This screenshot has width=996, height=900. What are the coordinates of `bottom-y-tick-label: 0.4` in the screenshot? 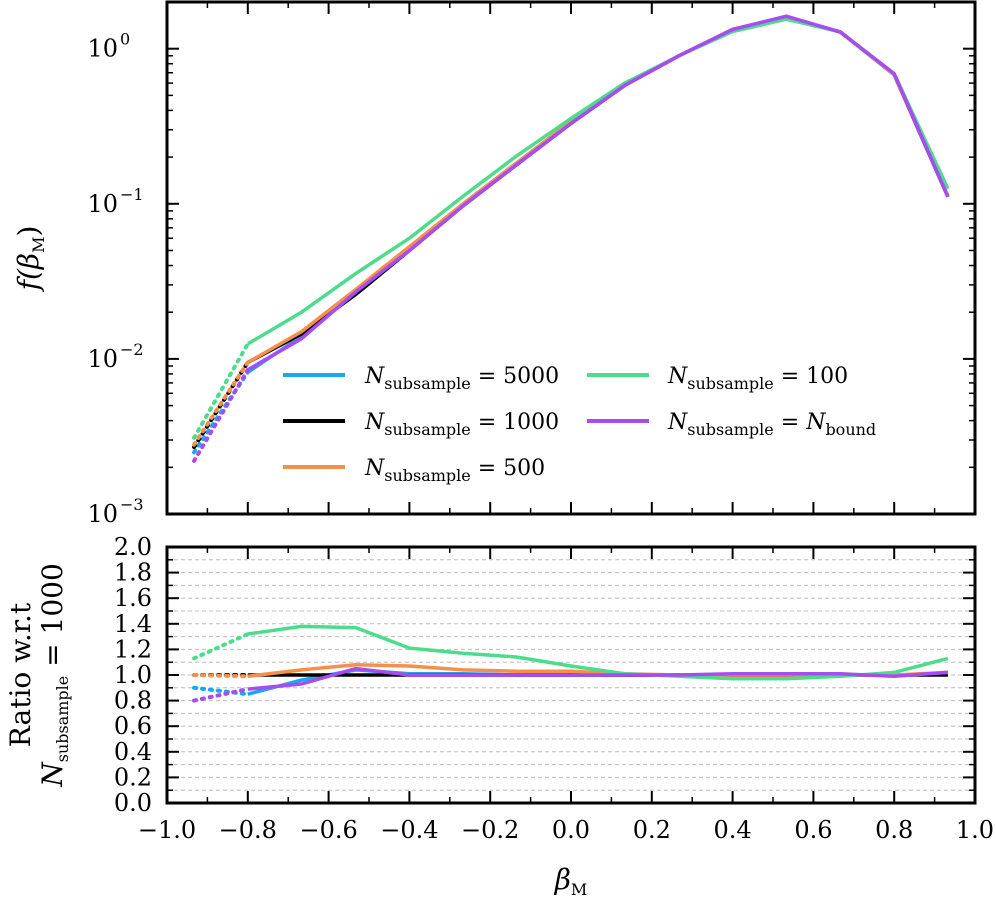 It's located at (133, 752).